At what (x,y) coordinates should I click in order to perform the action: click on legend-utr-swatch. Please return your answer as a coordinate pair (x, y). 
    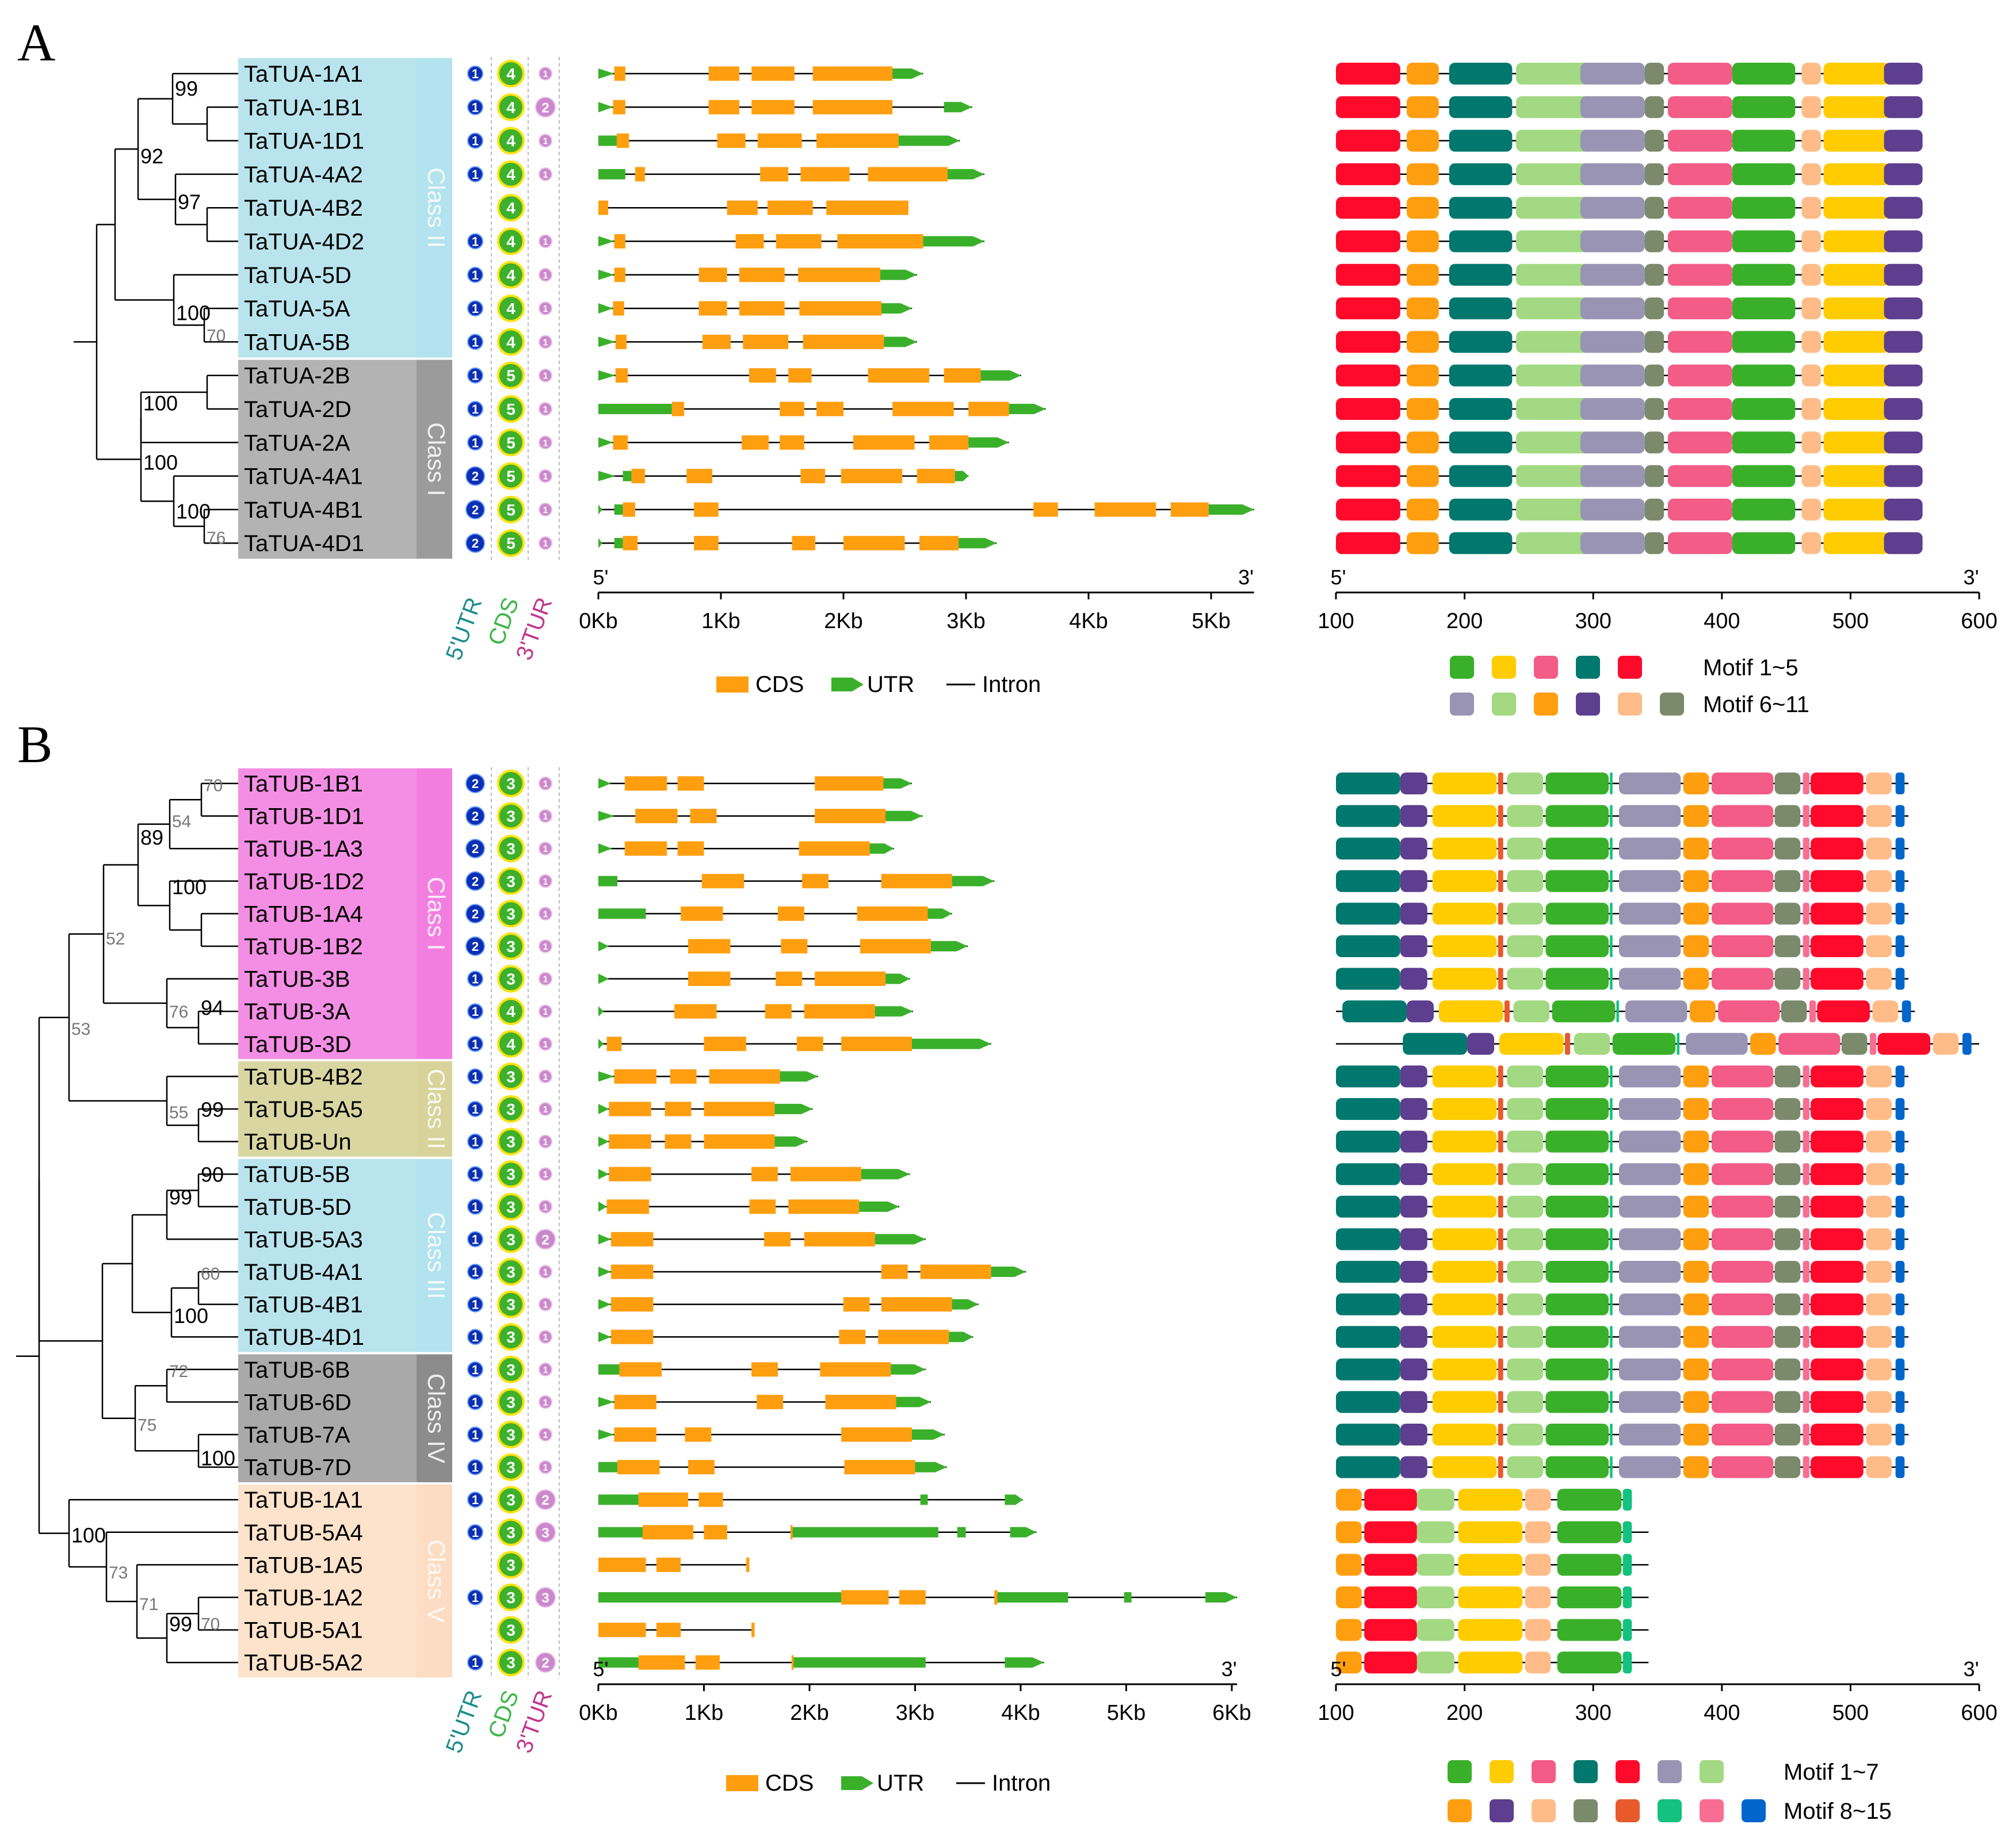
    Looking at the image, I should click on (857, 1783).